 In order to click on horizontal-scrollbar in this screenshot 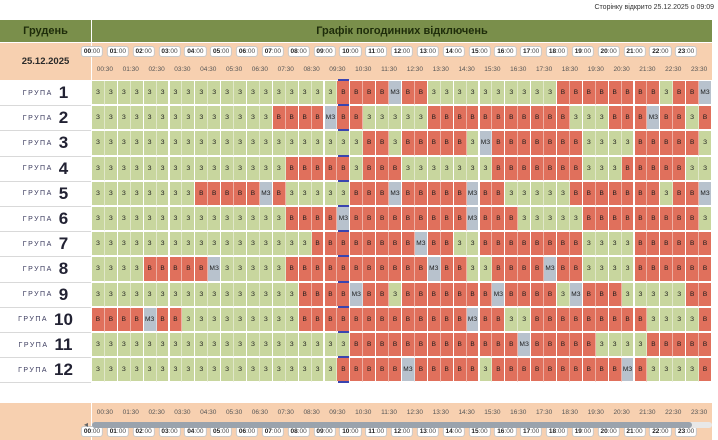, I will do `click(402, 425)`.